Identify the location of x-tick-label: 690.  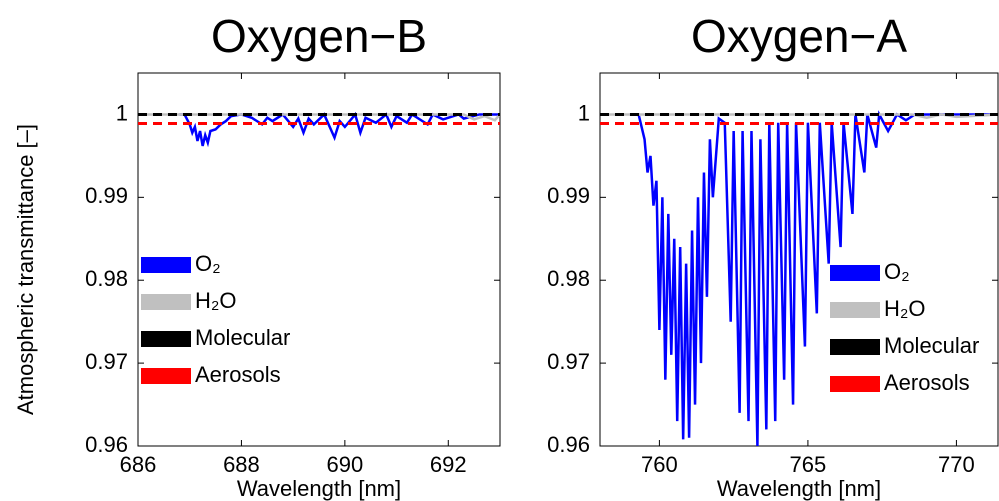
(344, 464).